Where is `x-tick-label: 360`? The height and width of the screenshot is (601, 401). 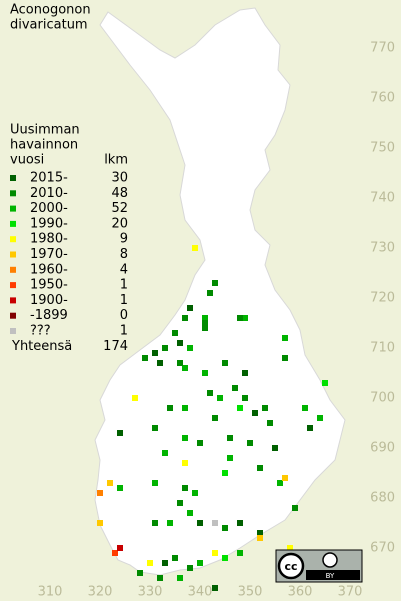
x-tick-label: 360 is located at coordinates (300, 592).